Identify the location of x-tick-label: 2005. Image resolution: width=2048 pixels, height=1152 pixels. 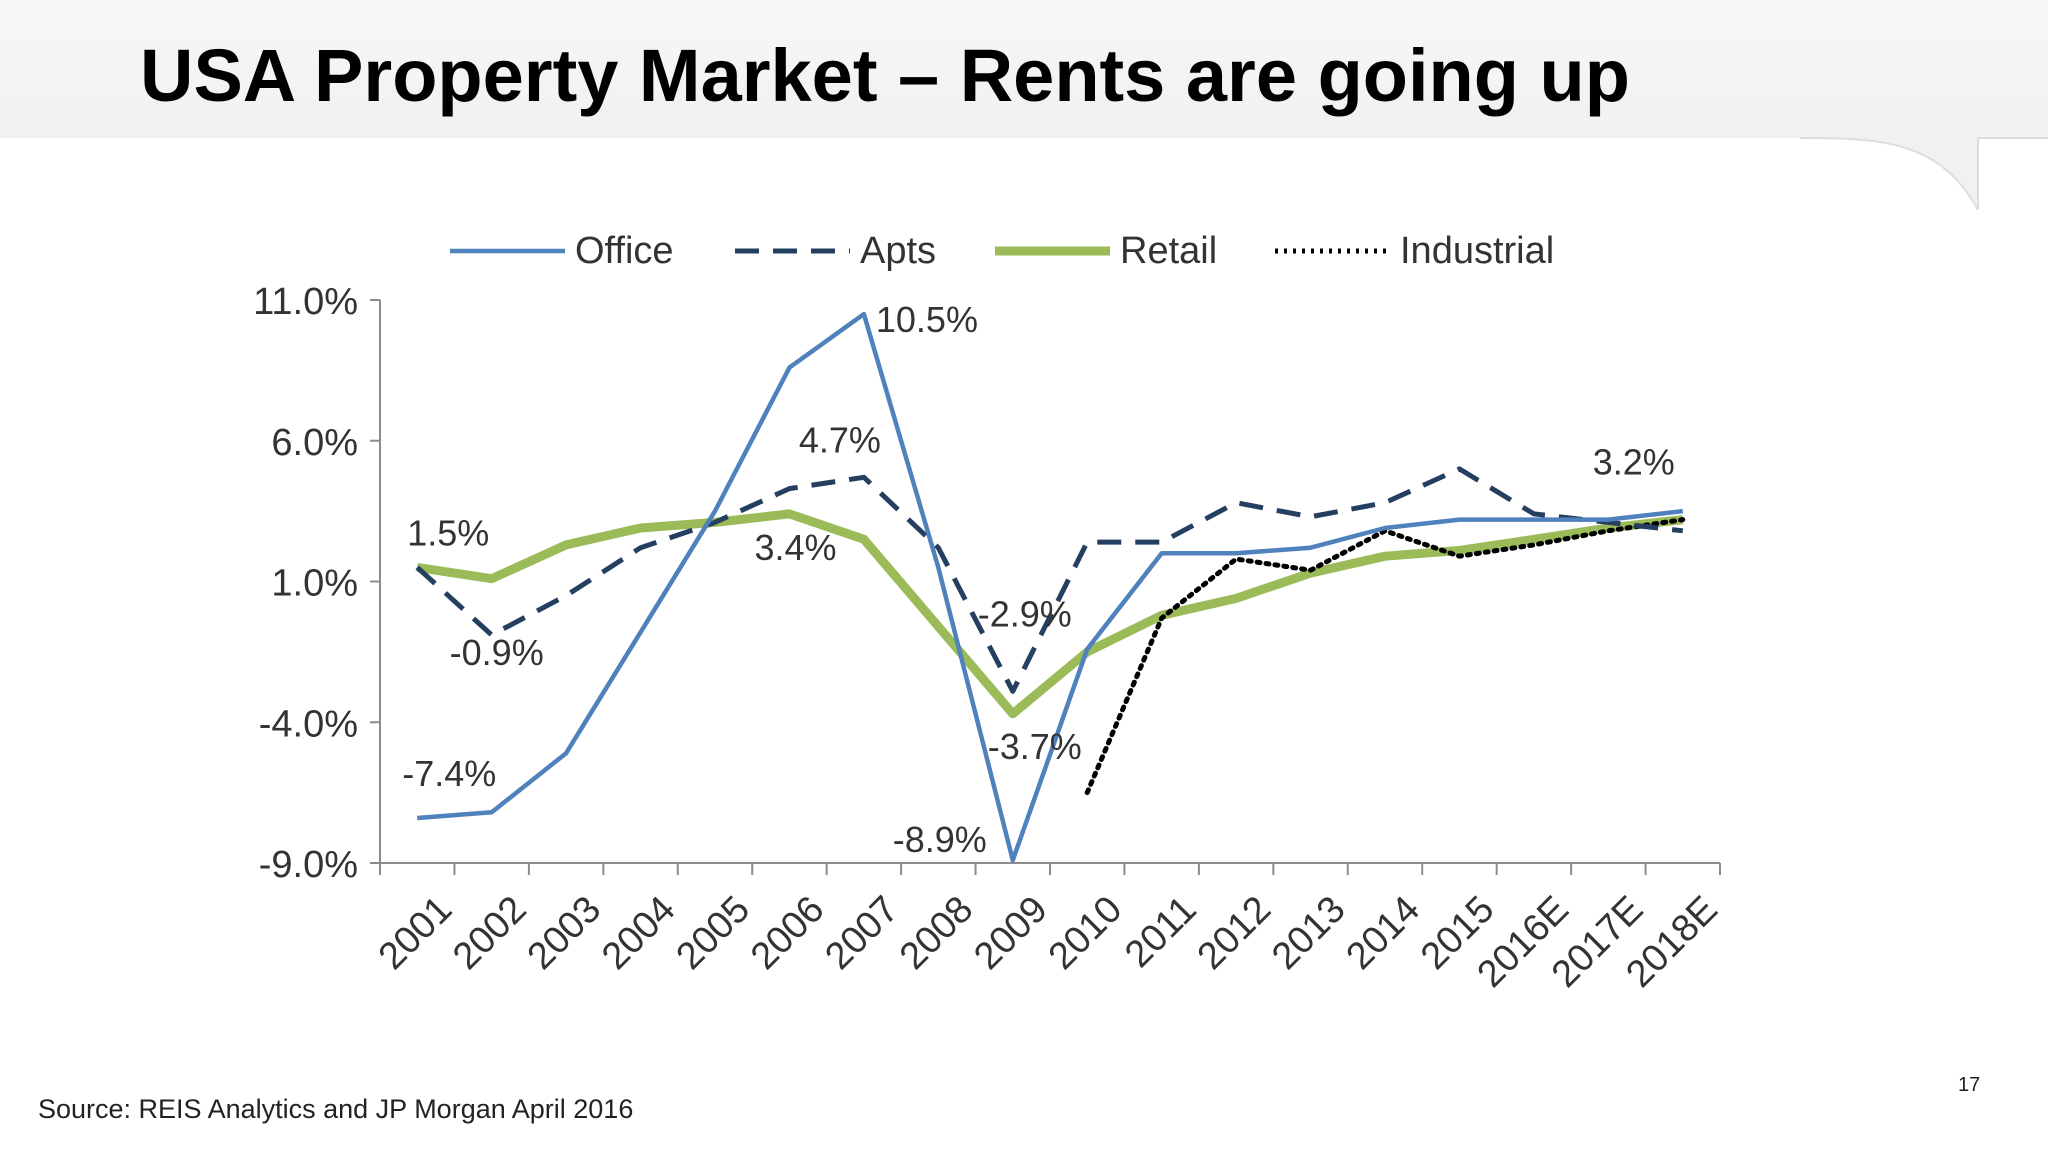
(713, 932).